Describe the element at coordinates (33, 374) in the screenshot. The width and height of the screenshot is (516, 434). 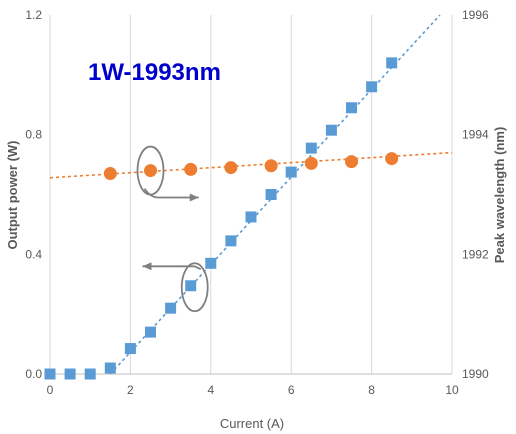
I see `y-left-tick-label: 0.0` at that location.